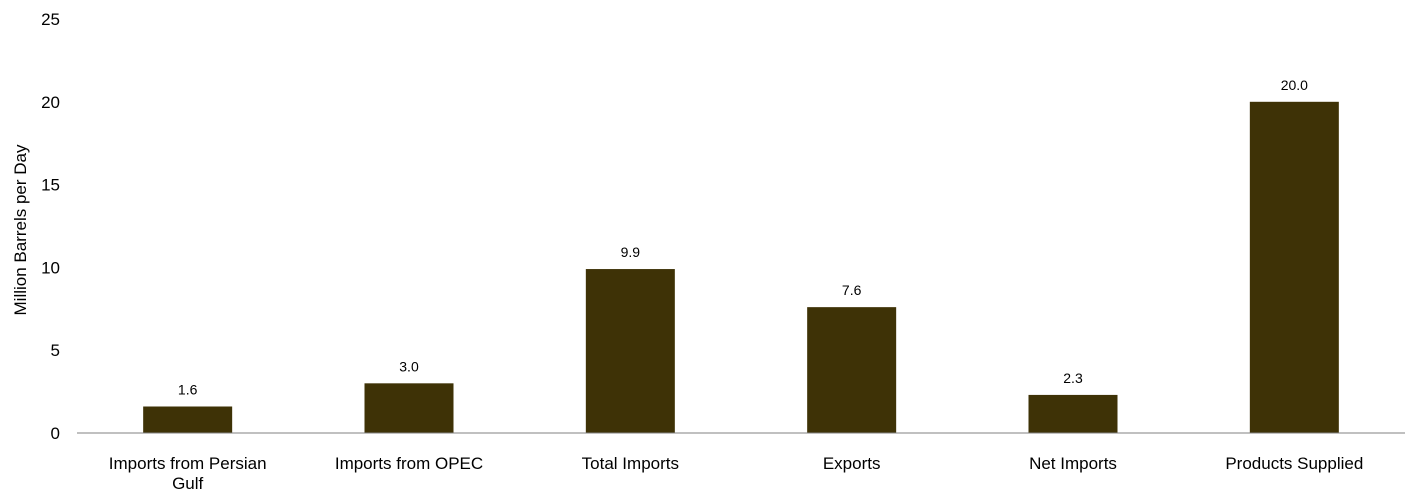  I want to click on x-tick-label: Imports from OPEC, so click(409, 463).